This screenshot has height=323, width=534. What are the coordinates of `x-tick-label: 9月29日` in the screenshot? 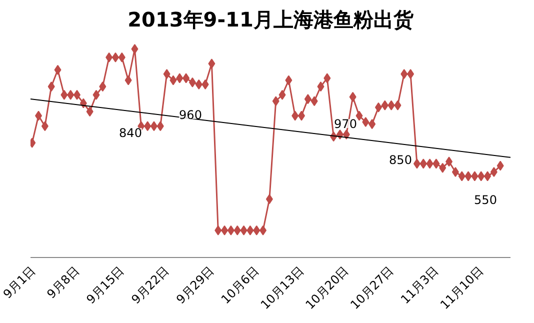 It's located at (195, 285).